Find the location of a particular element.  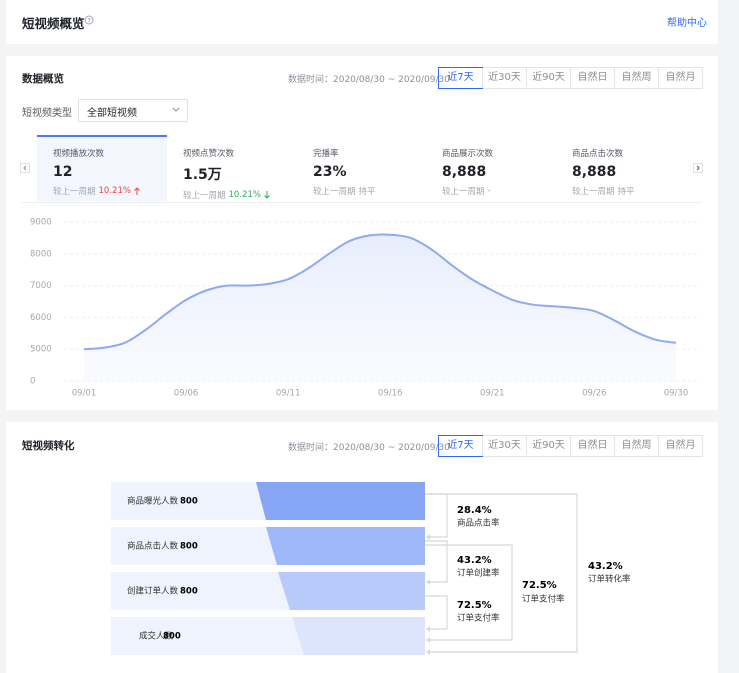

metric: 完播率 23% 较上一周期 持平 is located at coordinates (344, 172).